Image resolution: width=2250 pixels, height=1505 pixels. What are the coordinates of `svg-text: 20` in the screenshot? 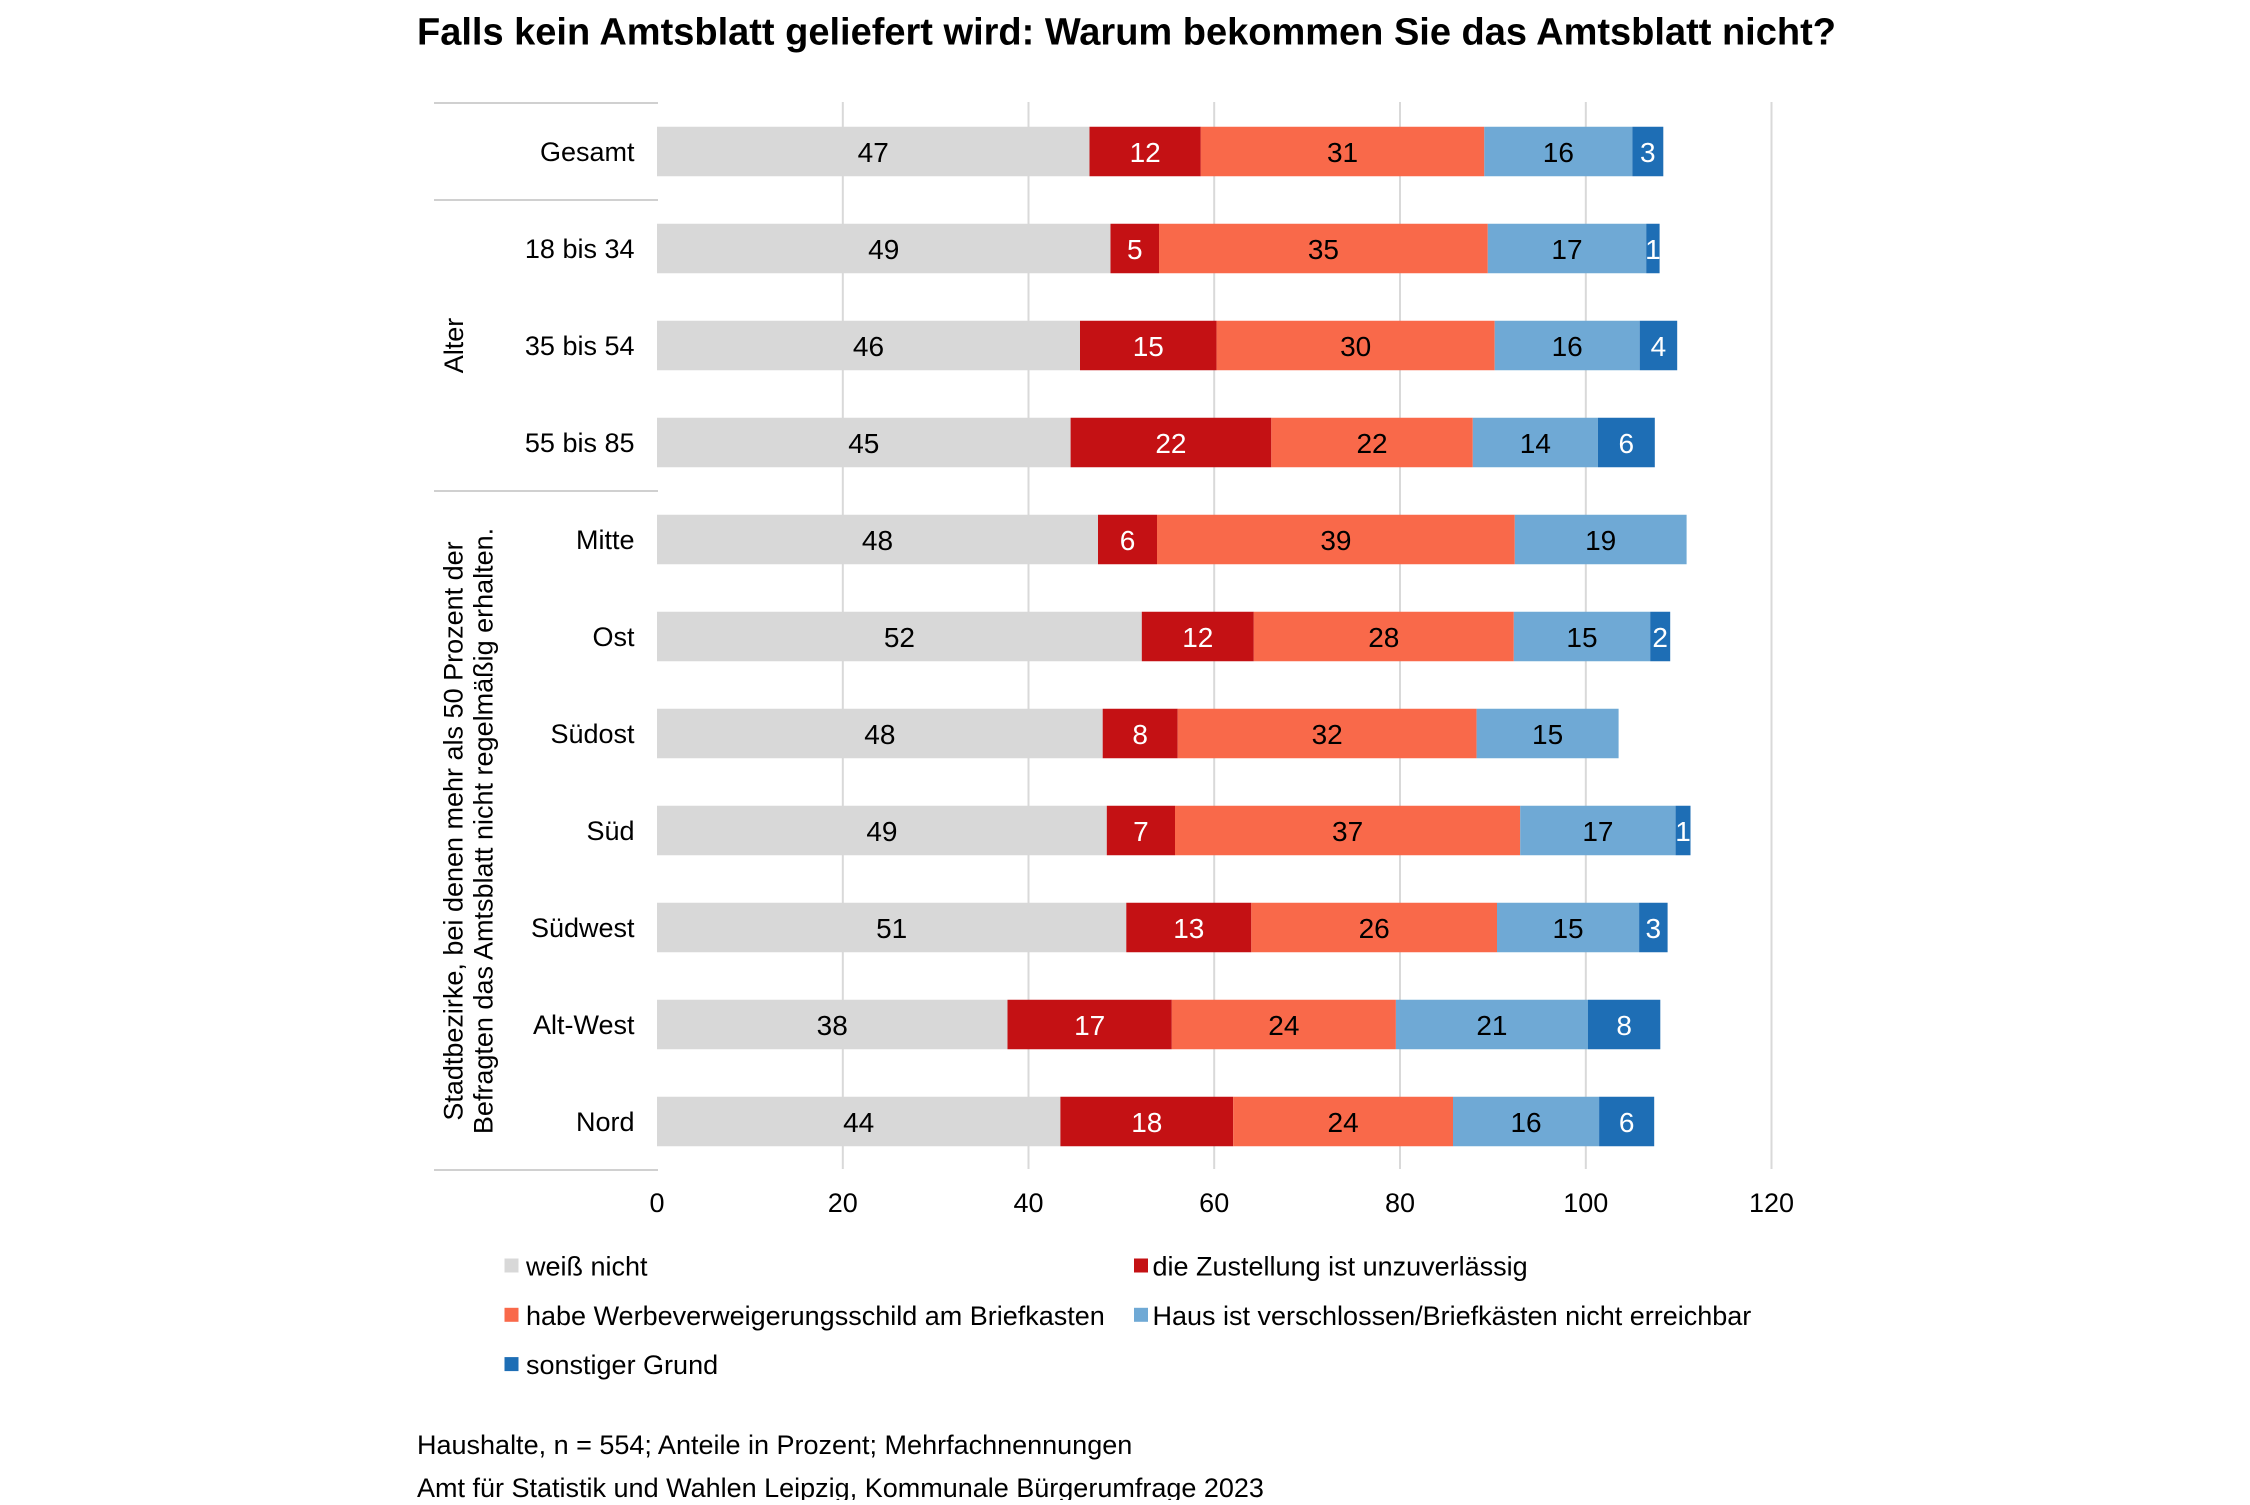 It's located at (843, 1203).